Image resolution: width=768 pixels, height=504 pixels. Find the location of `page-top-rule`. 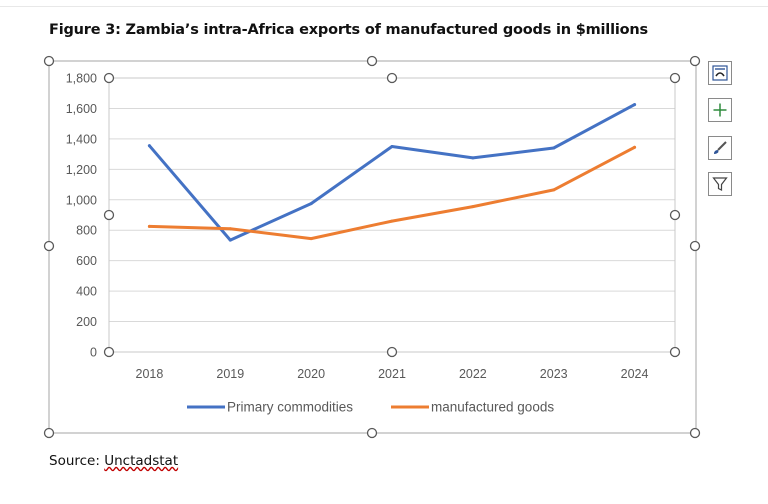

page-top-rule is located at coordinates (384, 3).